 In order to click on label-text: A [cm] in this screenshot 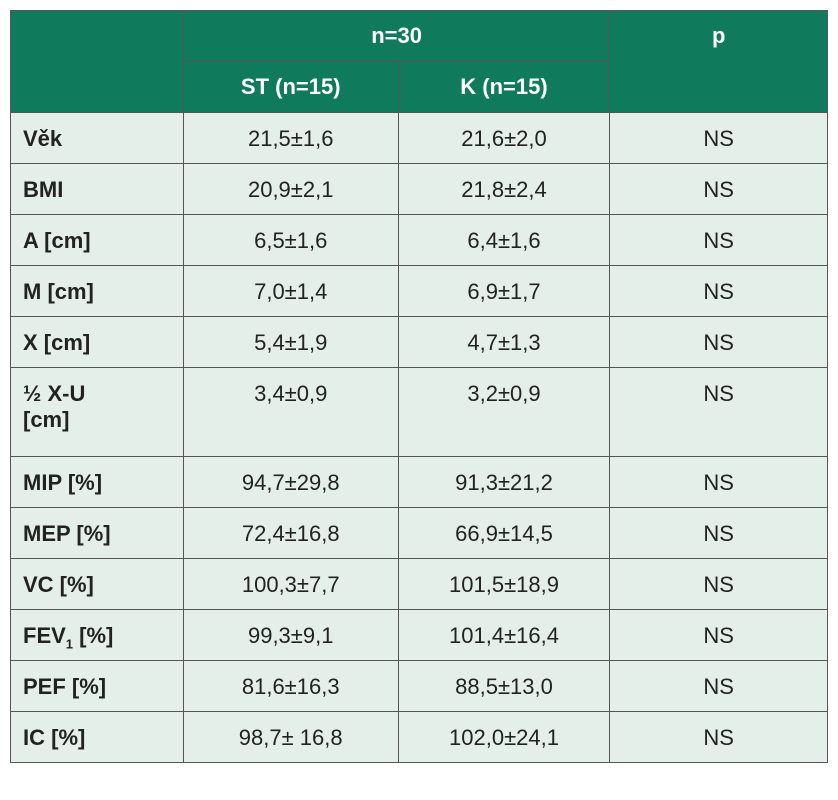, I will do `click(57, 240)`.